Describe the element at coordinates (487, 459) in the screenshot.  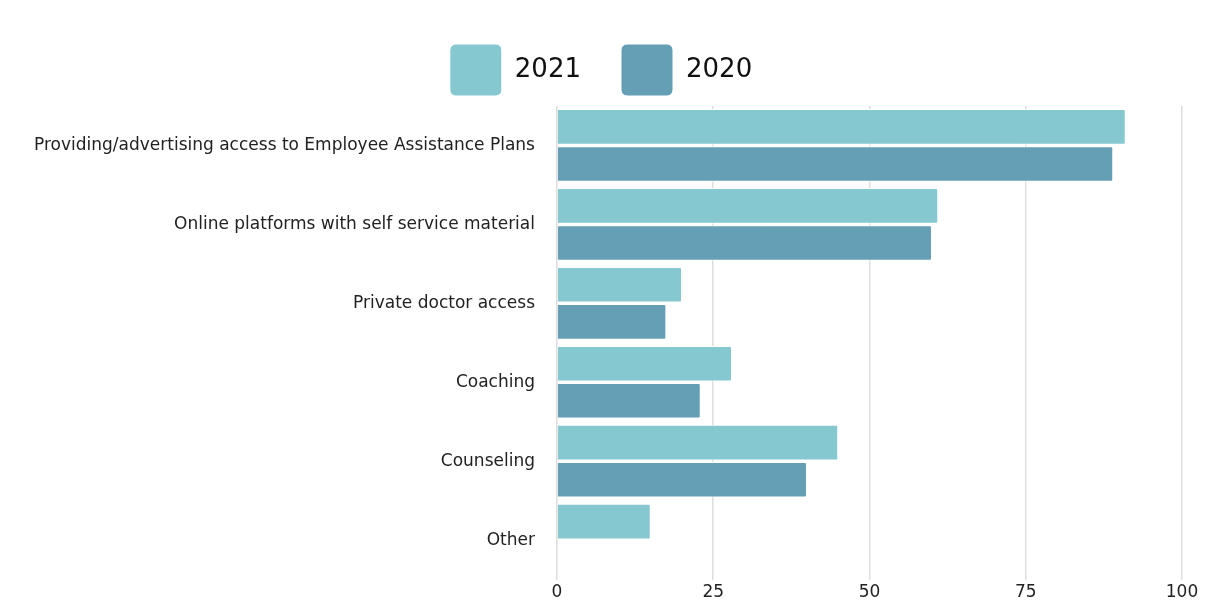
I see `y-tick-label: Counseling` at that location.